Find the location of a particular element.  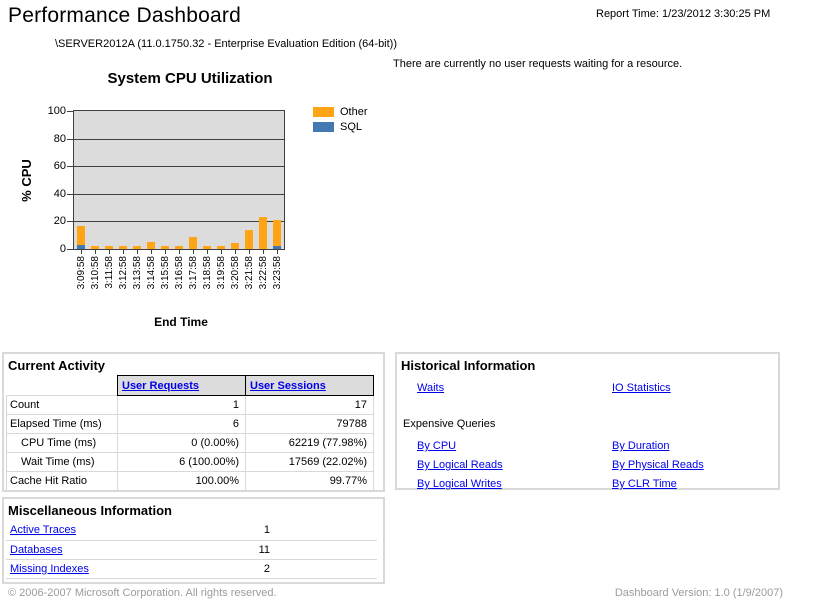

table-row: Cache Hit Ratio 100.00% 99.77% is located at coordinates (190, 481).